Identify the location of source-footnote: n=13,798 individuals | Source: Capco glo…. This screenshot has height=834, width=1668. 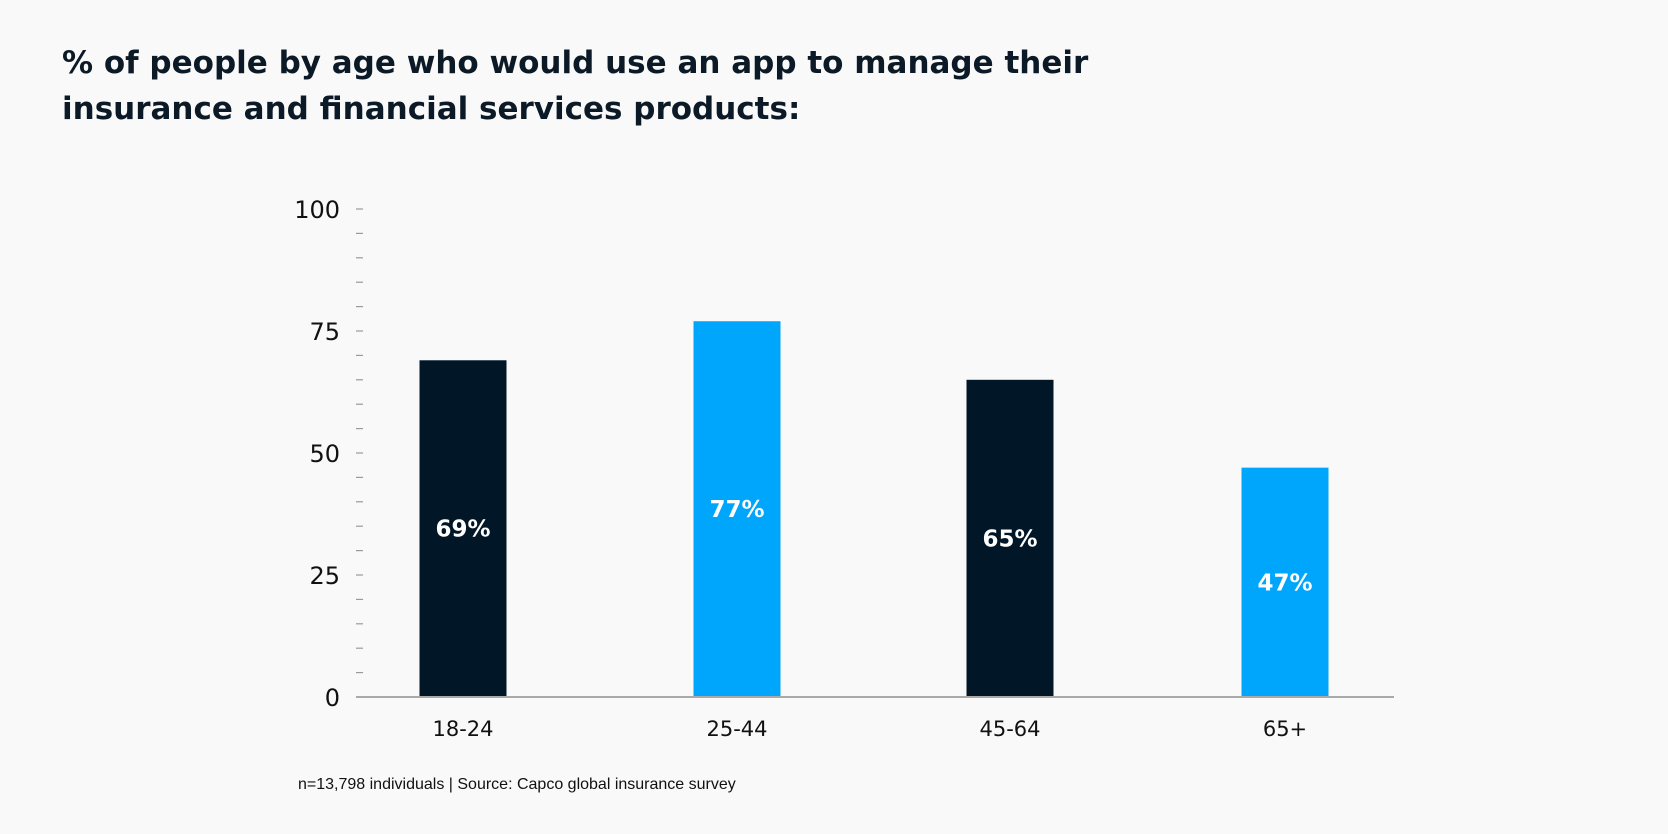
(517, 784).